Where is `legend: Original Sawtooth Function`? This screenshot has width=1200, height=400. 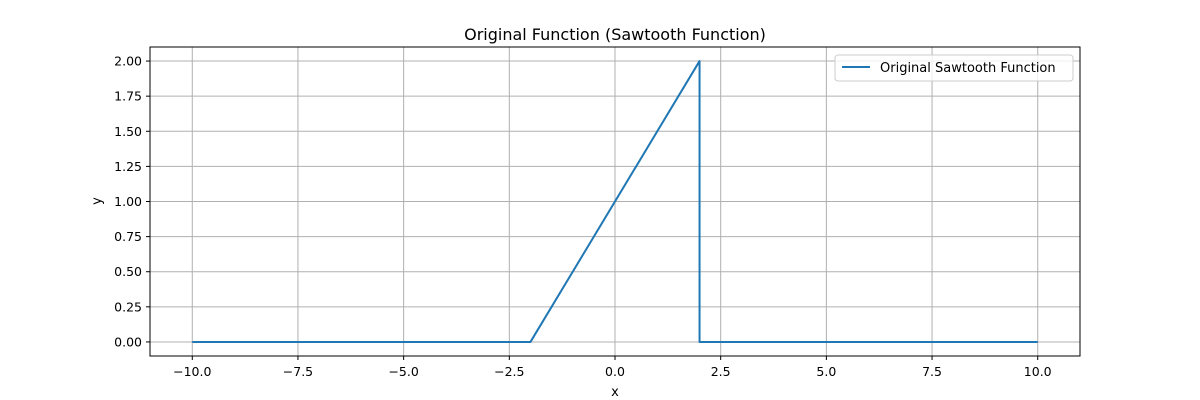
legend: Original Sawtooth Function is located at coordinates (954, 68).